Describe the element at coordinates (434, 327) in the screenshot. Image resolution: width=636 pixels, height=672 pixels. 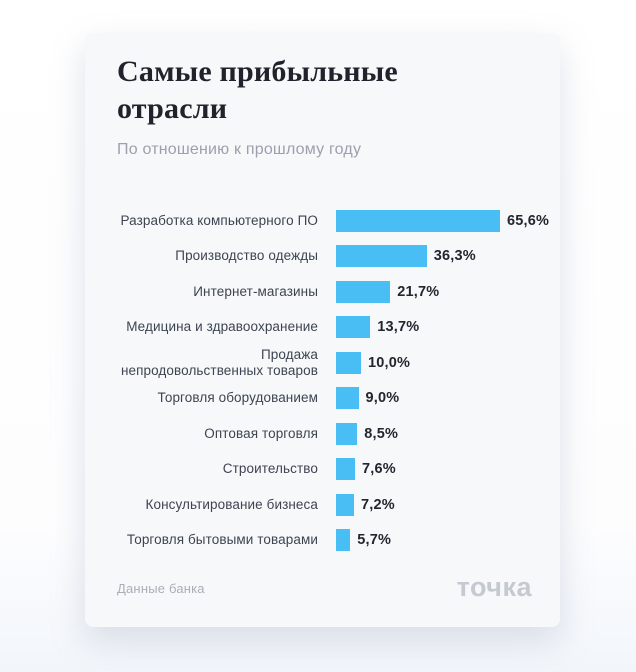
I see `bar-area: 13,7%` at that location.